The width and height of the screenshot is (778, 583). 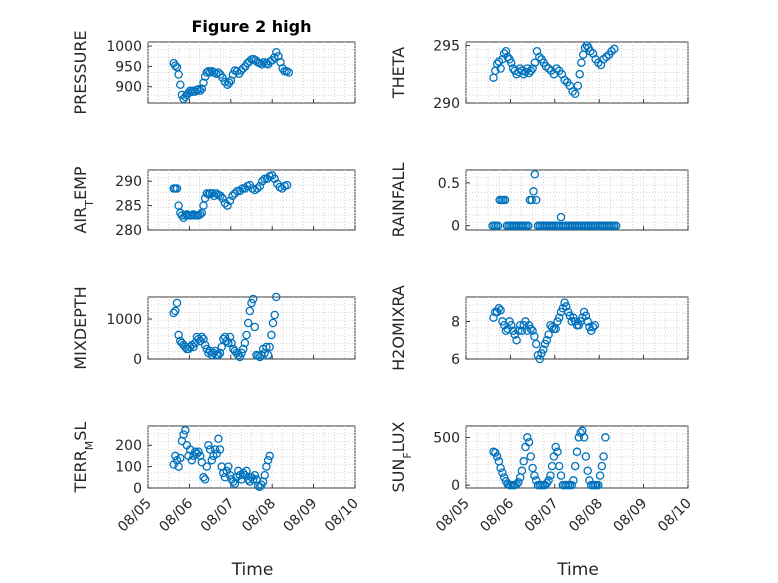 I want to click on y-tick-label: 950, so click(x=128, y=67).